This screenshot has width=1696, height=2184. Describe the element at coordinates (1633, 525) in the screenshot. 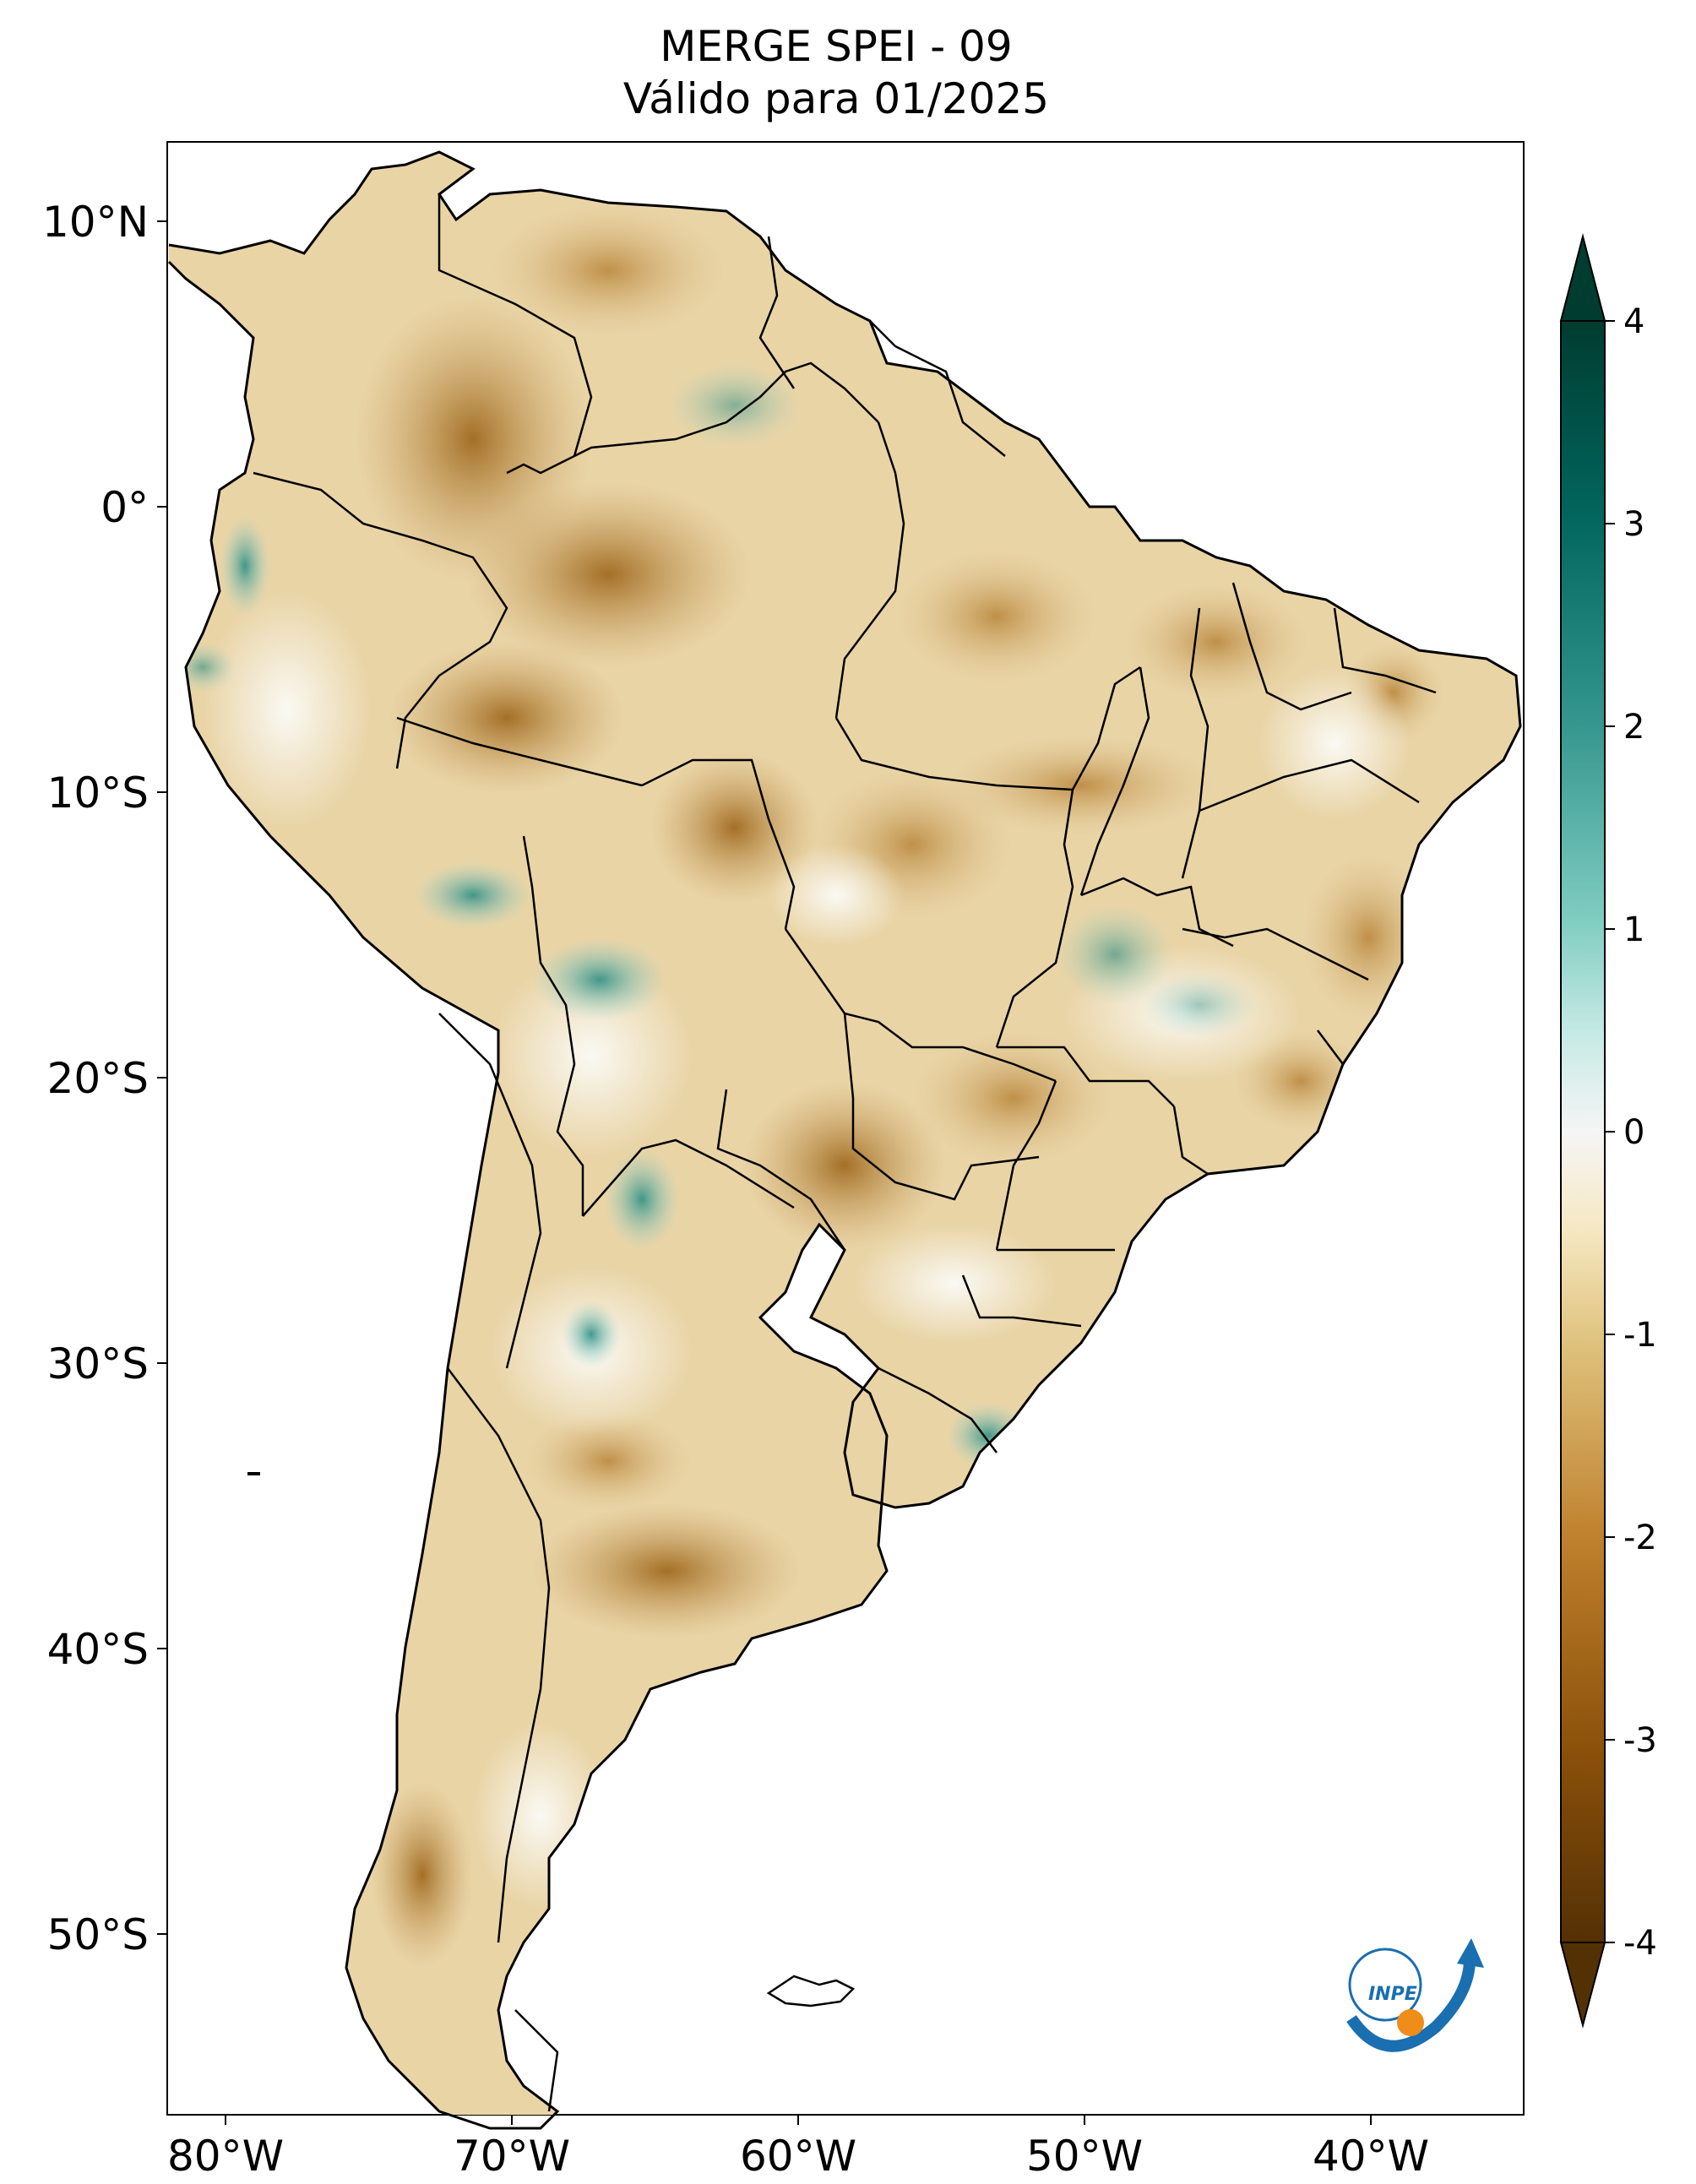

I see `colorbar-tick-label: 3` at that location.